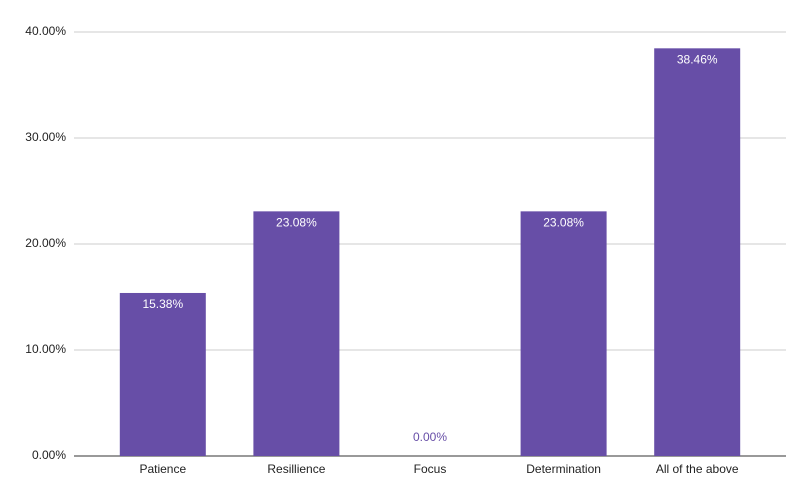 The image size is (812, 502). I want to click on x-tick-label: Determination, so click(563, 469).